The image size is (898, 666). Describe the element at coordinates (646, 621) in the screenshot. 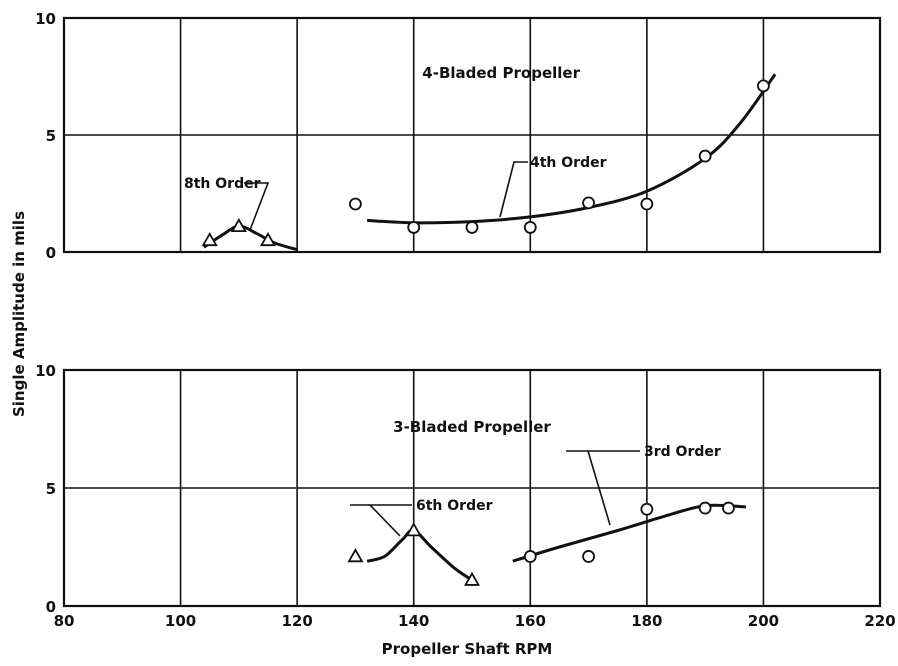

I see `x-tick-label: 180` at that location.